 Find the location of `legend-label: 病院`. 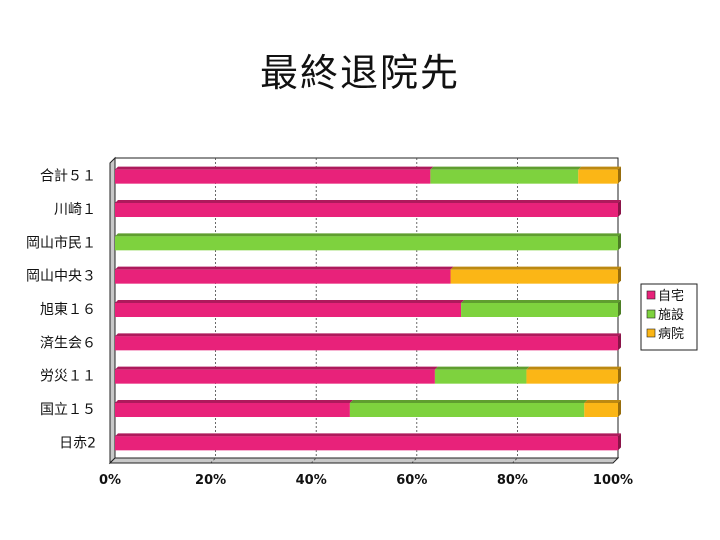

legend-label: 病院 is located at coordinates (671, 334).